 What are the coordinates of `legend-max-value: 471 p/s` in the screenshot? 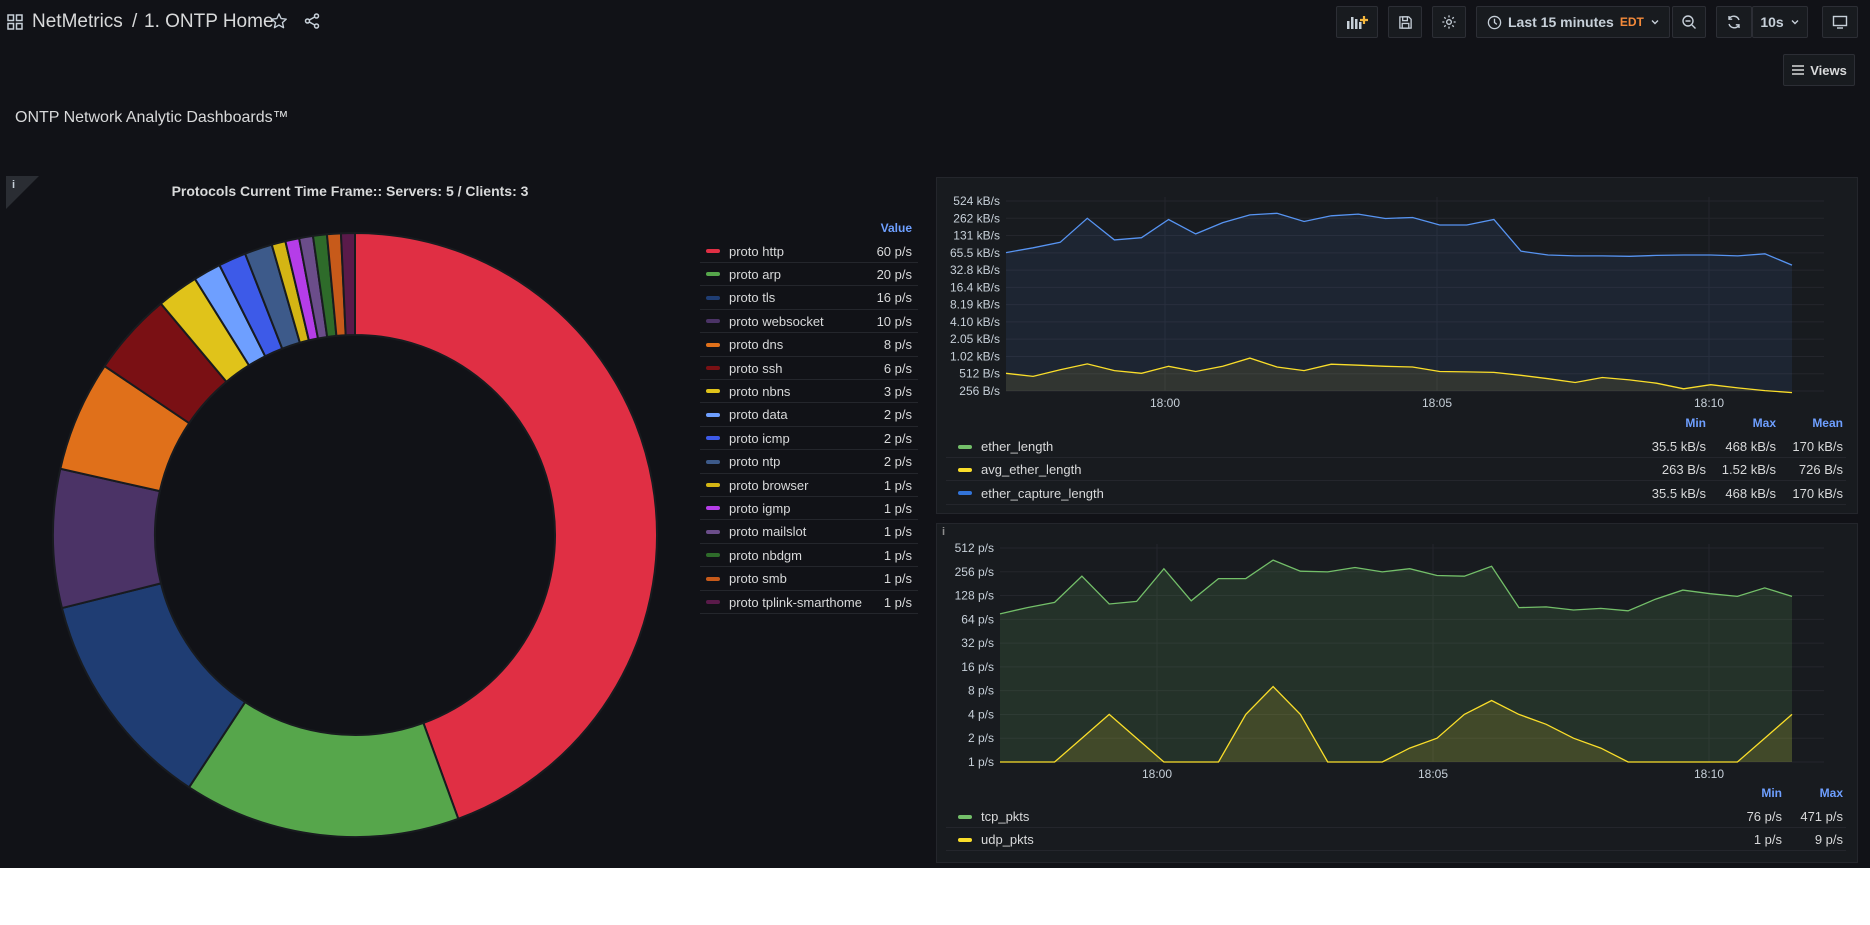 It's located at (1821, 816).